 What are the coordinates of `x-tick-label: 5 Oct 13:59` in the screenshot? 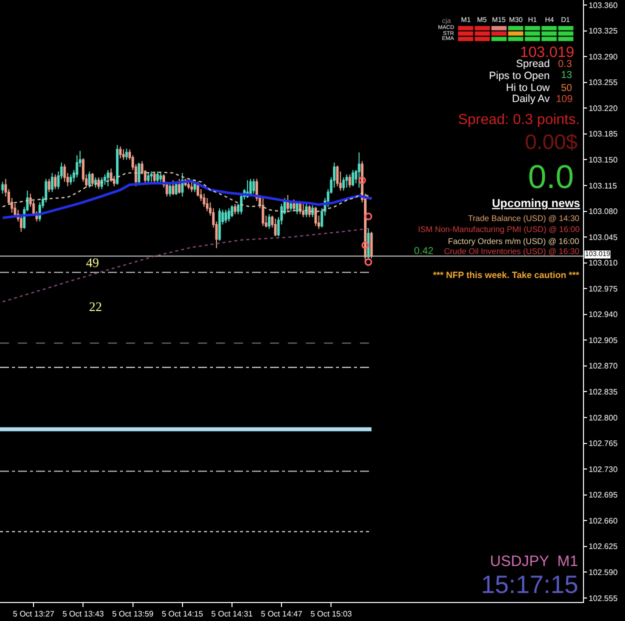 It's located at (133, 614).